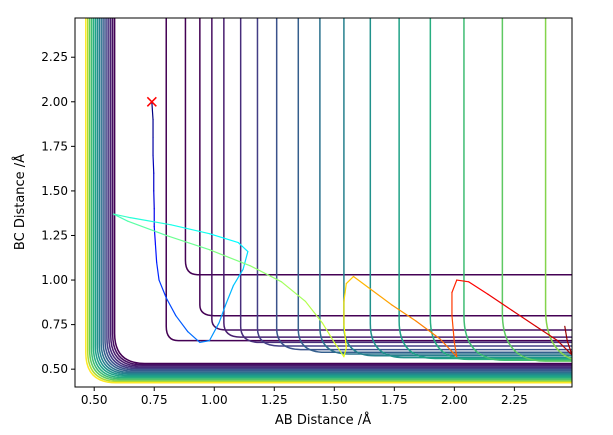 The image size is (613, 435). Describe the element at coordinates (54, 280) in the screenshot. I see `y-tick-label: 1.00` at that location.